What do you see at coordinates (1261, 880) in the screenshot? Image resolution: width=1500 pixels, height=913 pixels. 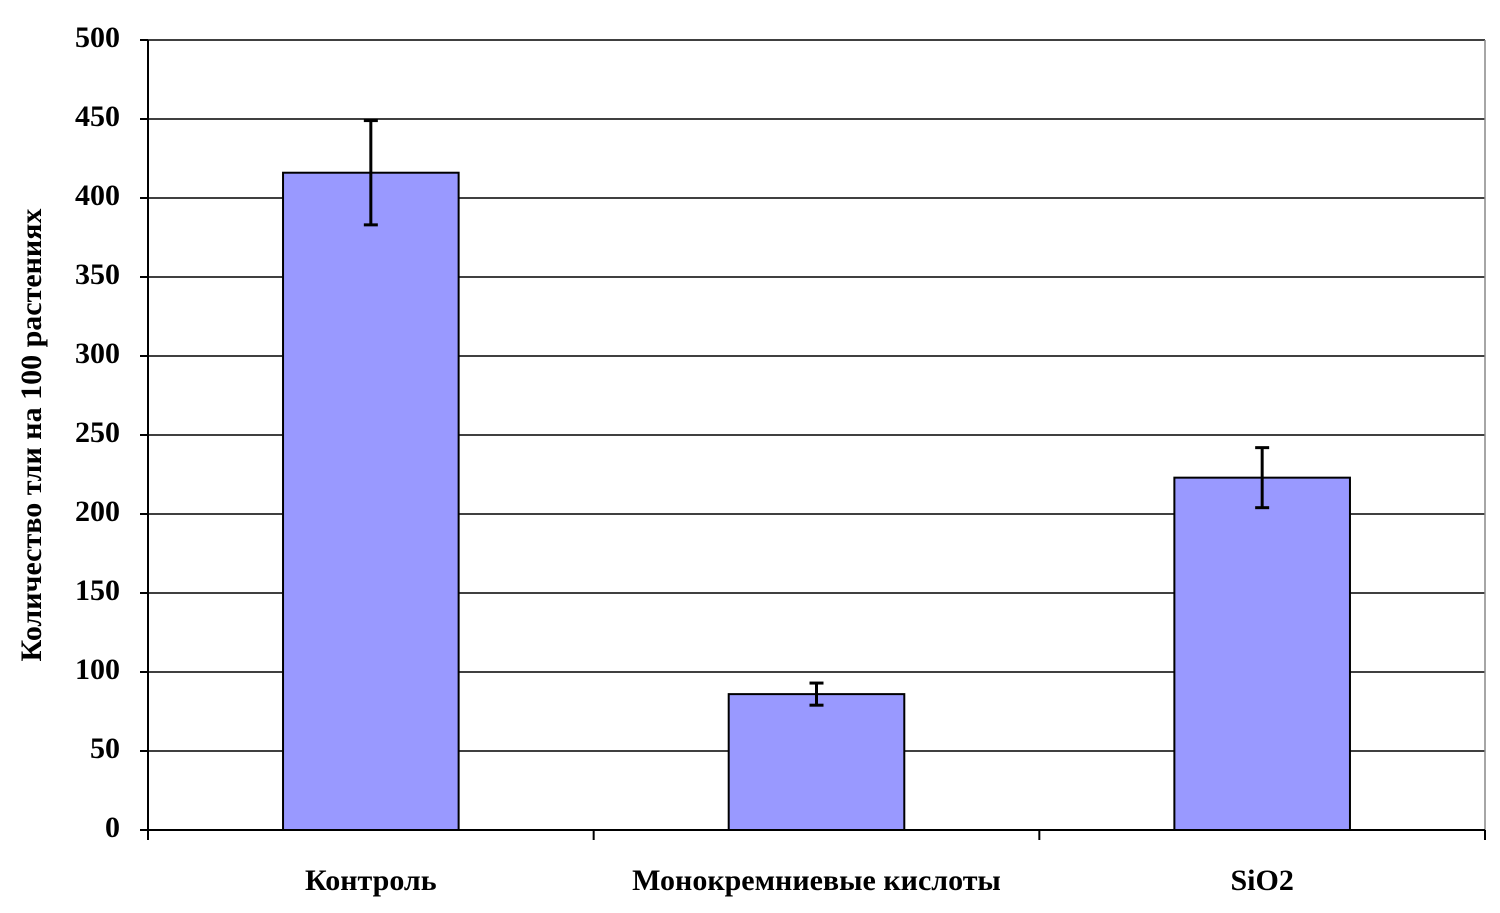 I see `x-tick-label: SiO2` at bounding box center [1261, 880].